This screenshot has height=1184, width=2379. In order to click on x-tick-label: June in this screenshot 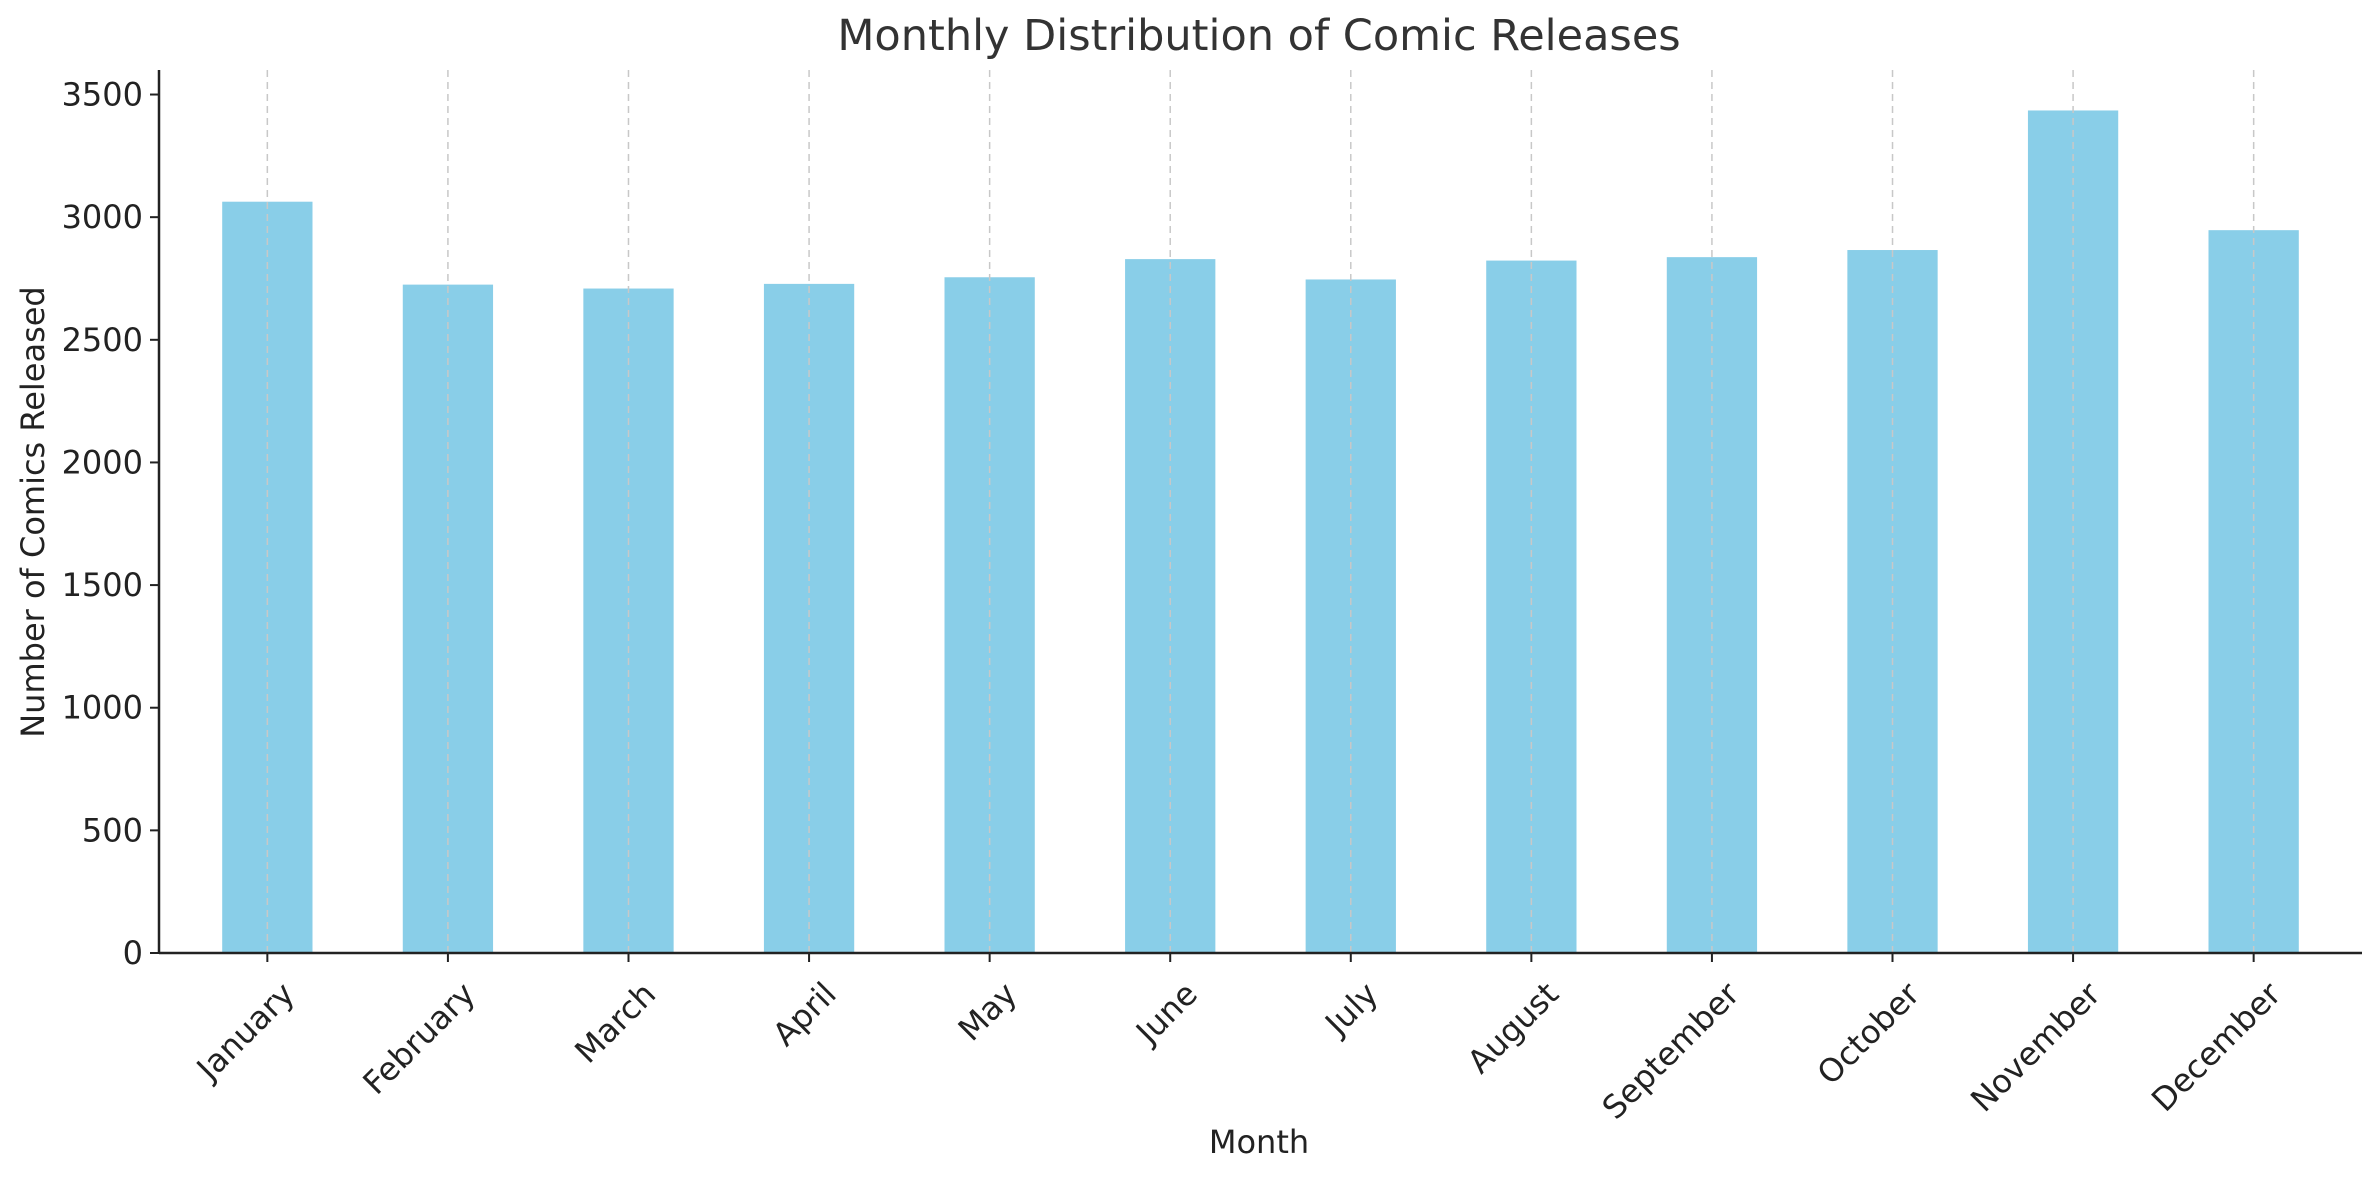, I will do `click(1166, 1014)`.